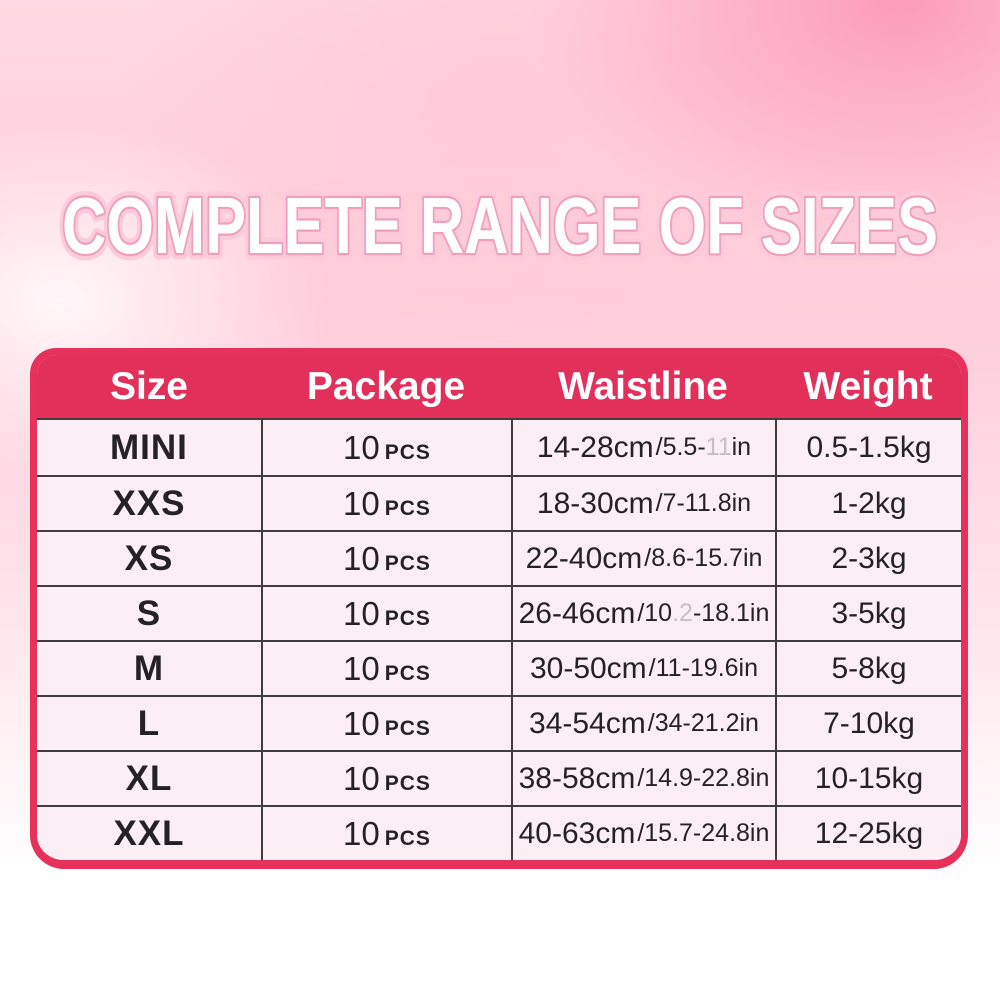 The width and height of the screenshot is (1000, 1000). I want to click on table-row: MINI 10 PCS 14-28cm /5.5- 11 in 0.5-1.5kg, so click(499, 447).